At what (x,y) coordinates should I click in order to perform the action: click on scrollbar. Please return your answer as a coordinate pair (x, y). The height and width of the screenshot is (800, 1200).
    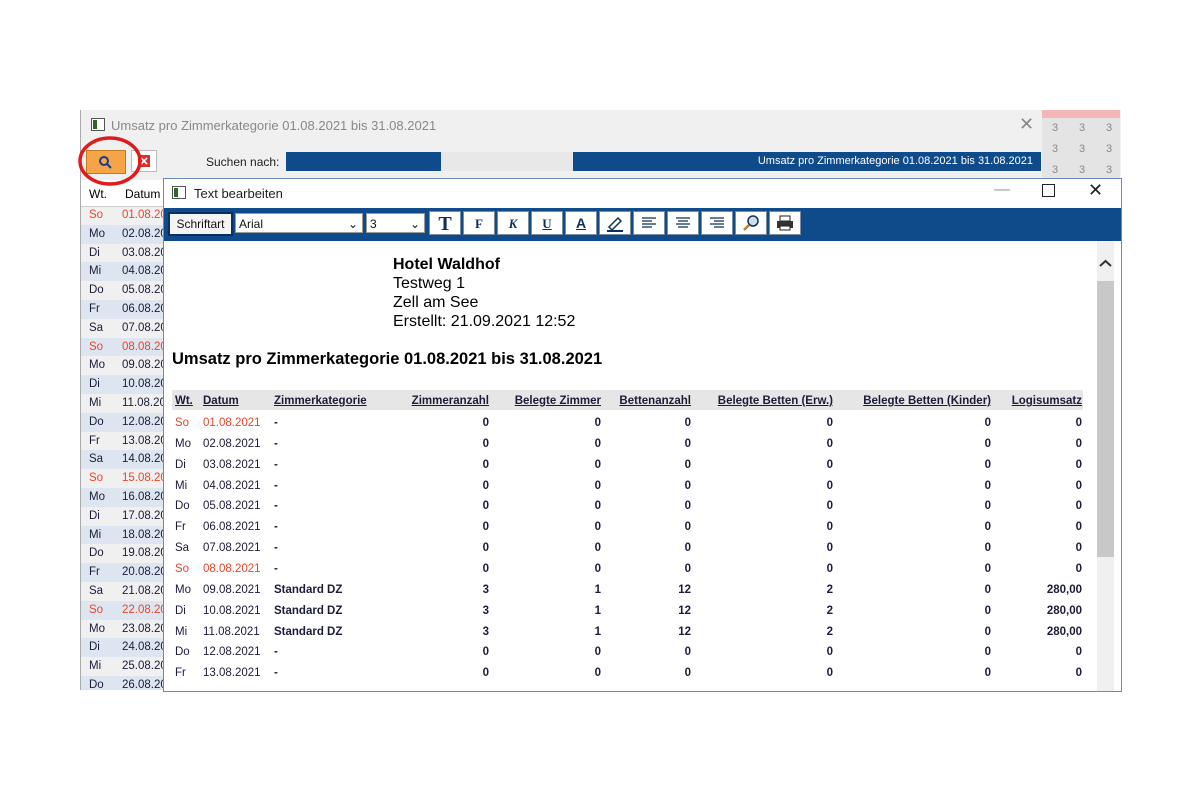
    Looking at the image, I should click on (1105, 466).